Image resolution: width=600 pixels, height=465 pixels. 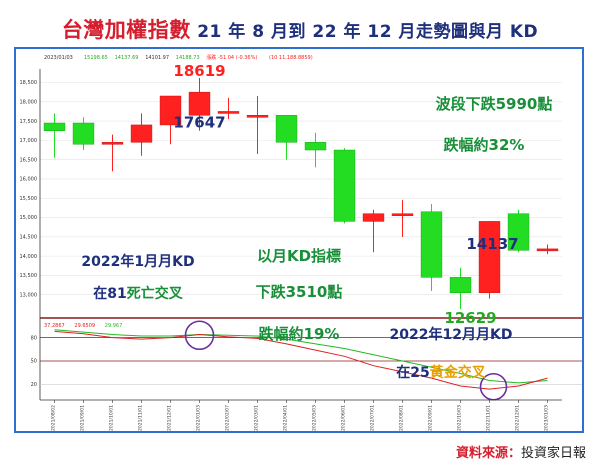 I want to click on x-tick-label: 2022/08/01, so click(x=402, y=418).